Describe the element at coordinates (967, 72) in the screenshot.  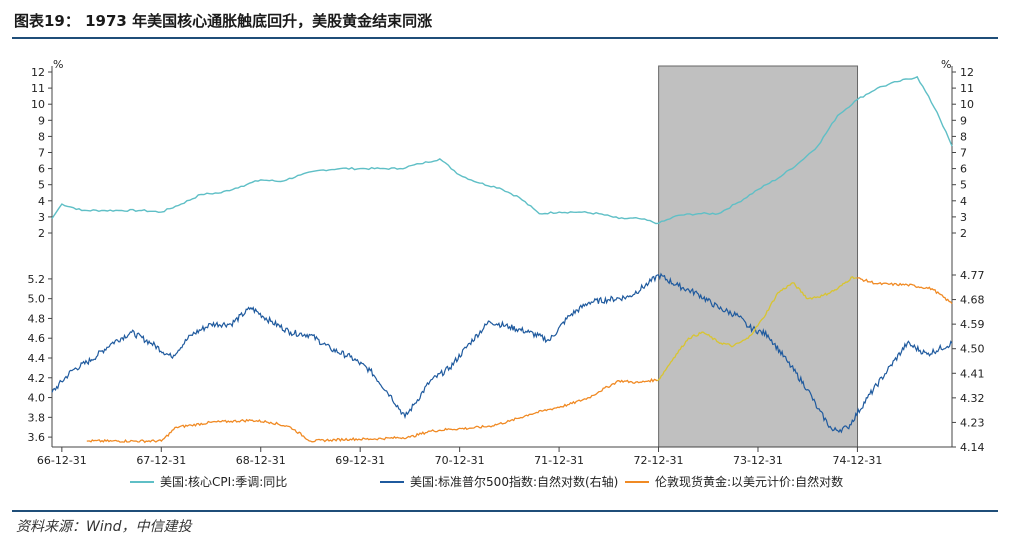
I see `top-right-tick-label: 12` at that location.